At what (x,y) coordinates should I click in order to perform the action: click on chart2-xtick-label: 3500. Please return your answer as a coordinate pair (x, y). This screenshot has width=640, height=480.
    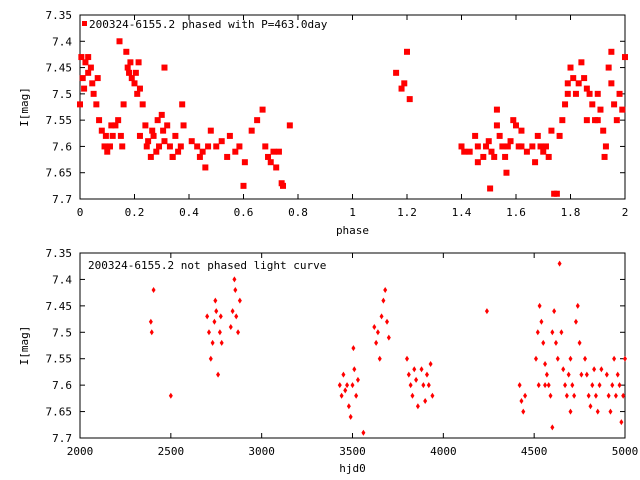
    Looking at the image, I should click on (352, 451).